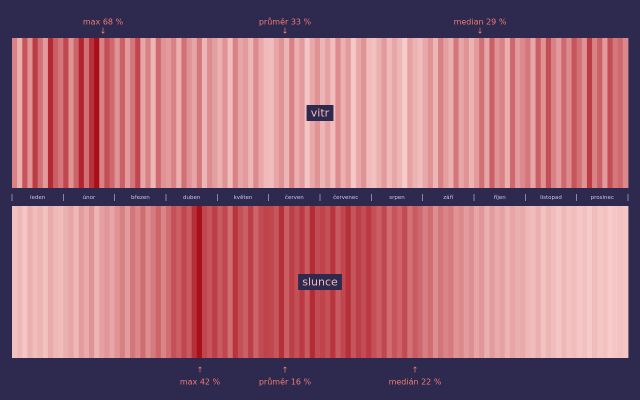 The image size is (640, 400). Describe the element at coordinates (415, 382) in the screenshot. I see `annotation: medián 22 %` at that location.